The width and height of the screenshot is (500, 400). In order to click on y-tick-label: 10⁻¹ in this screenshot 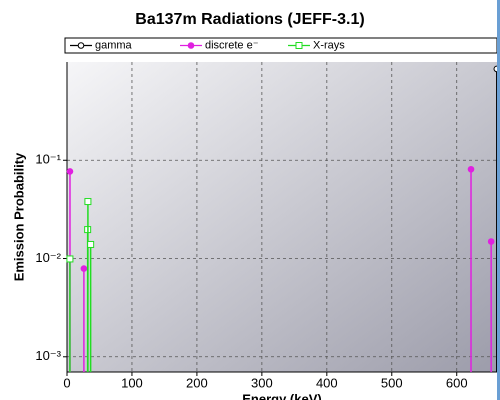, I will do `click(48, 159)`.